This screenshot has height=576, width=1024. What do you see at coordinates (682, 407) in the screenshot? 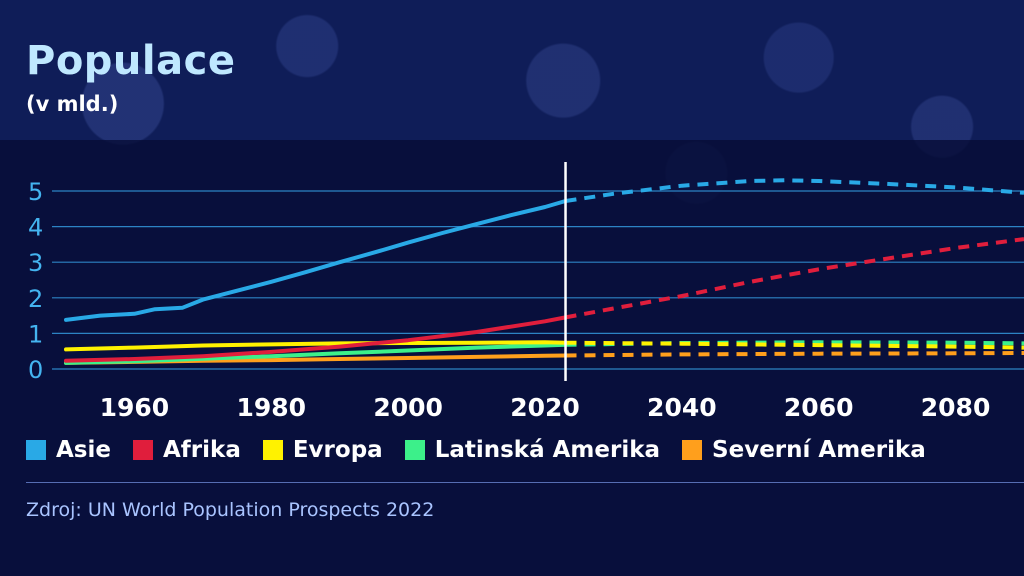
I see `x-tick-label: 2040` at bounding box center [682, 407].